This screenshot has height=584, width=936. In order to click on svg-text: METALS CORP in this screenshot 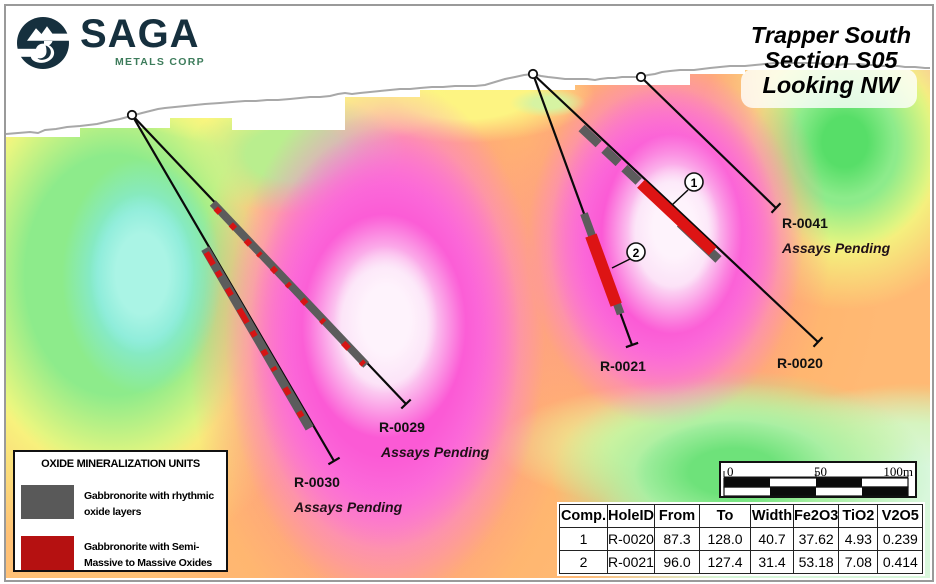, I will do `click(160, 62)`.